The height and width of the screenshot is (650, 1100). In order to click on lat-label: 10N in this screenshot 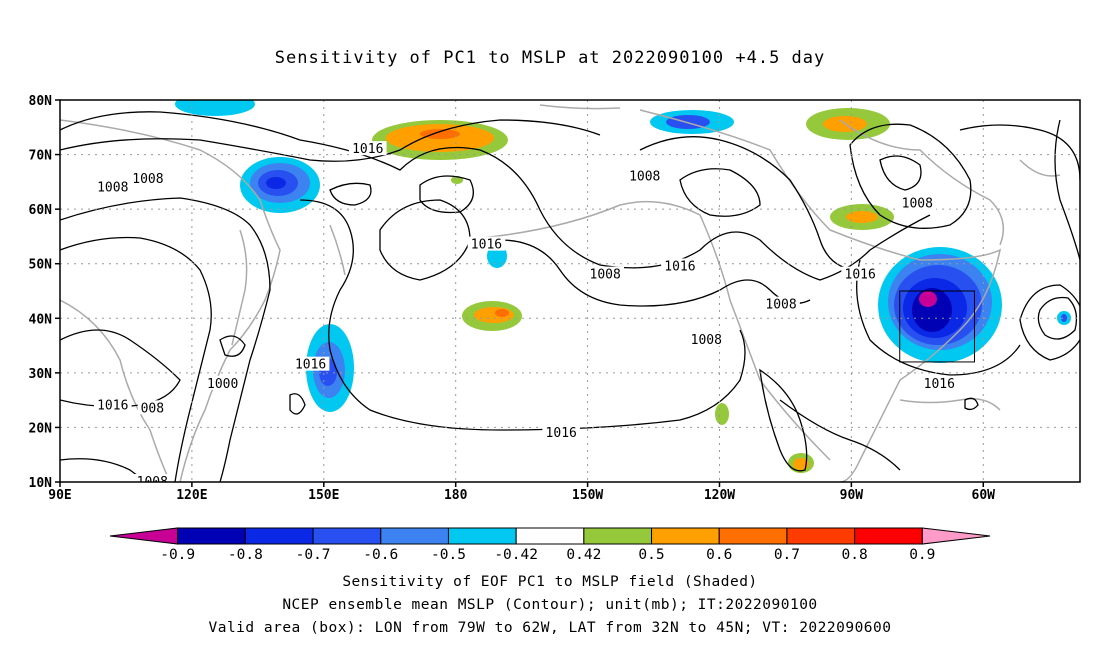, I will do `click(41, 483)`.